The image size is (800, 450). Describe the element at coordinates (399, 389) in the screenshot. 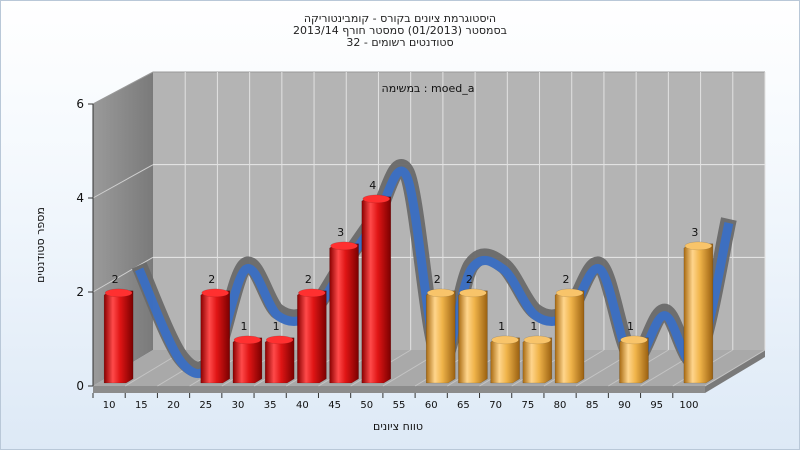

I see `chart-floor-front` at that location.